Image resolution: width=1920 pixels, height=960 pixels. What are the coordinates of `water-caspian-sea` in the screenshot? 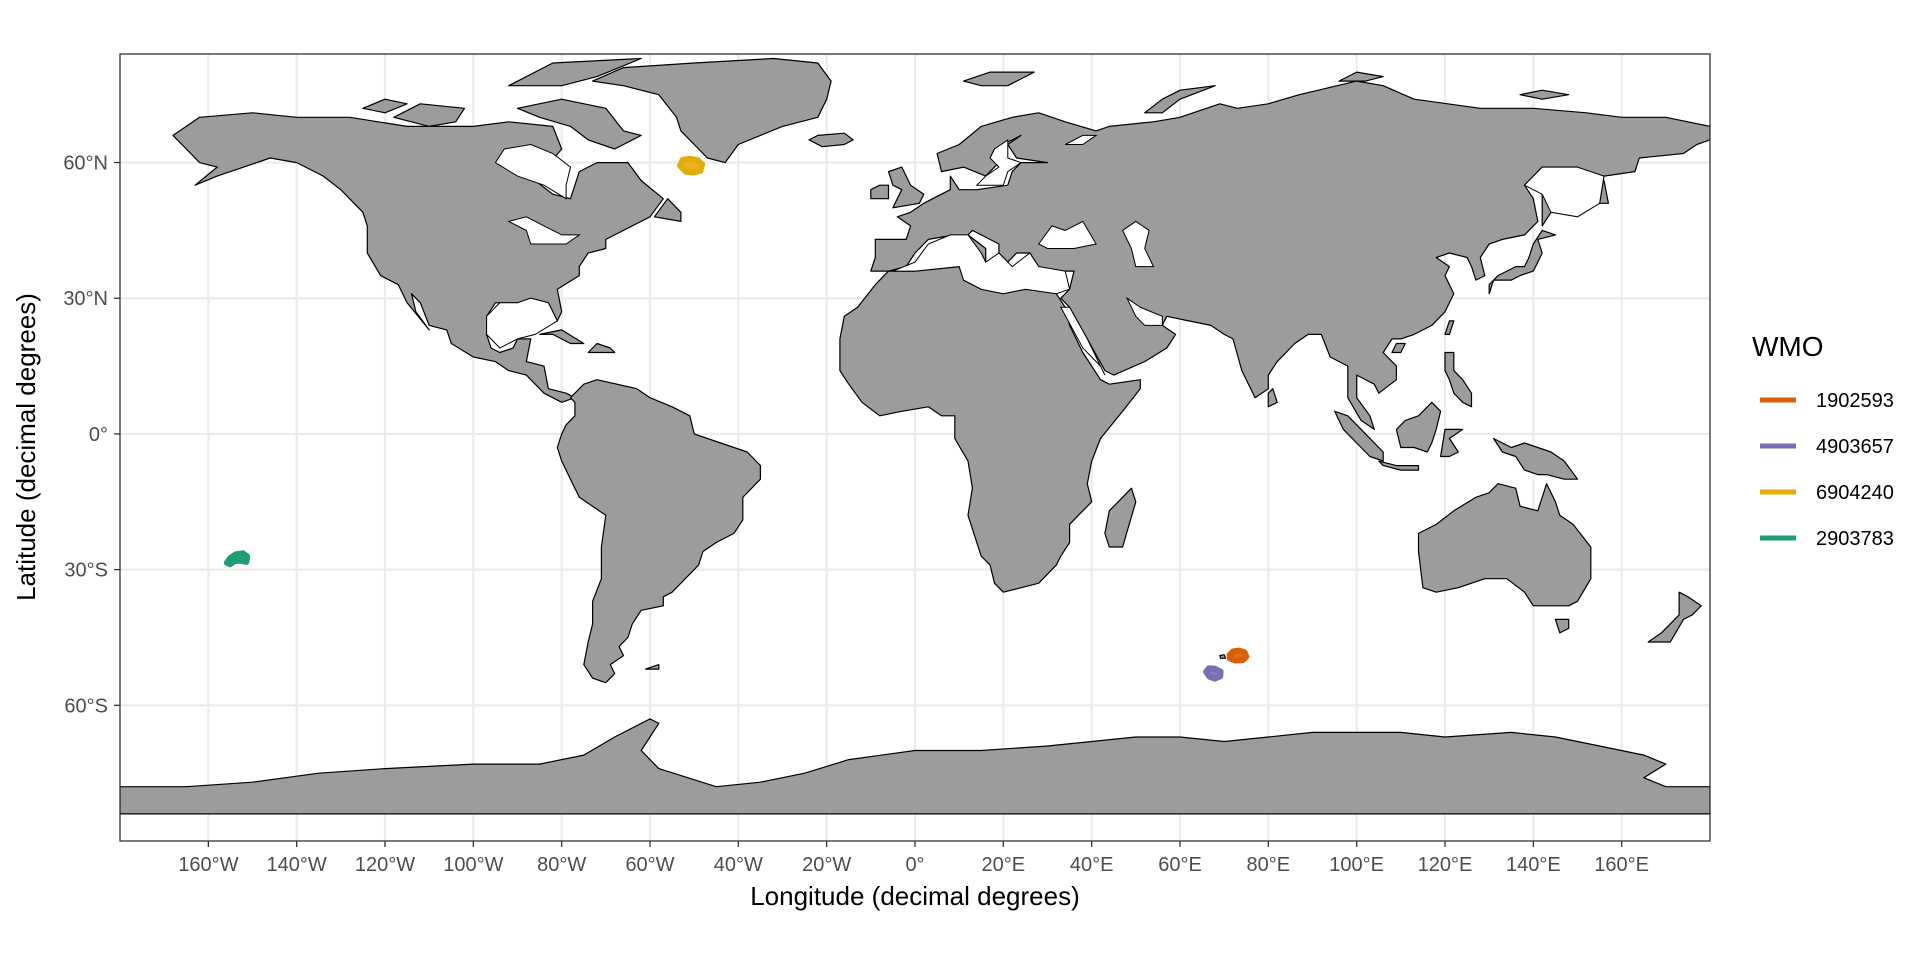 It's located at (1138, 244).